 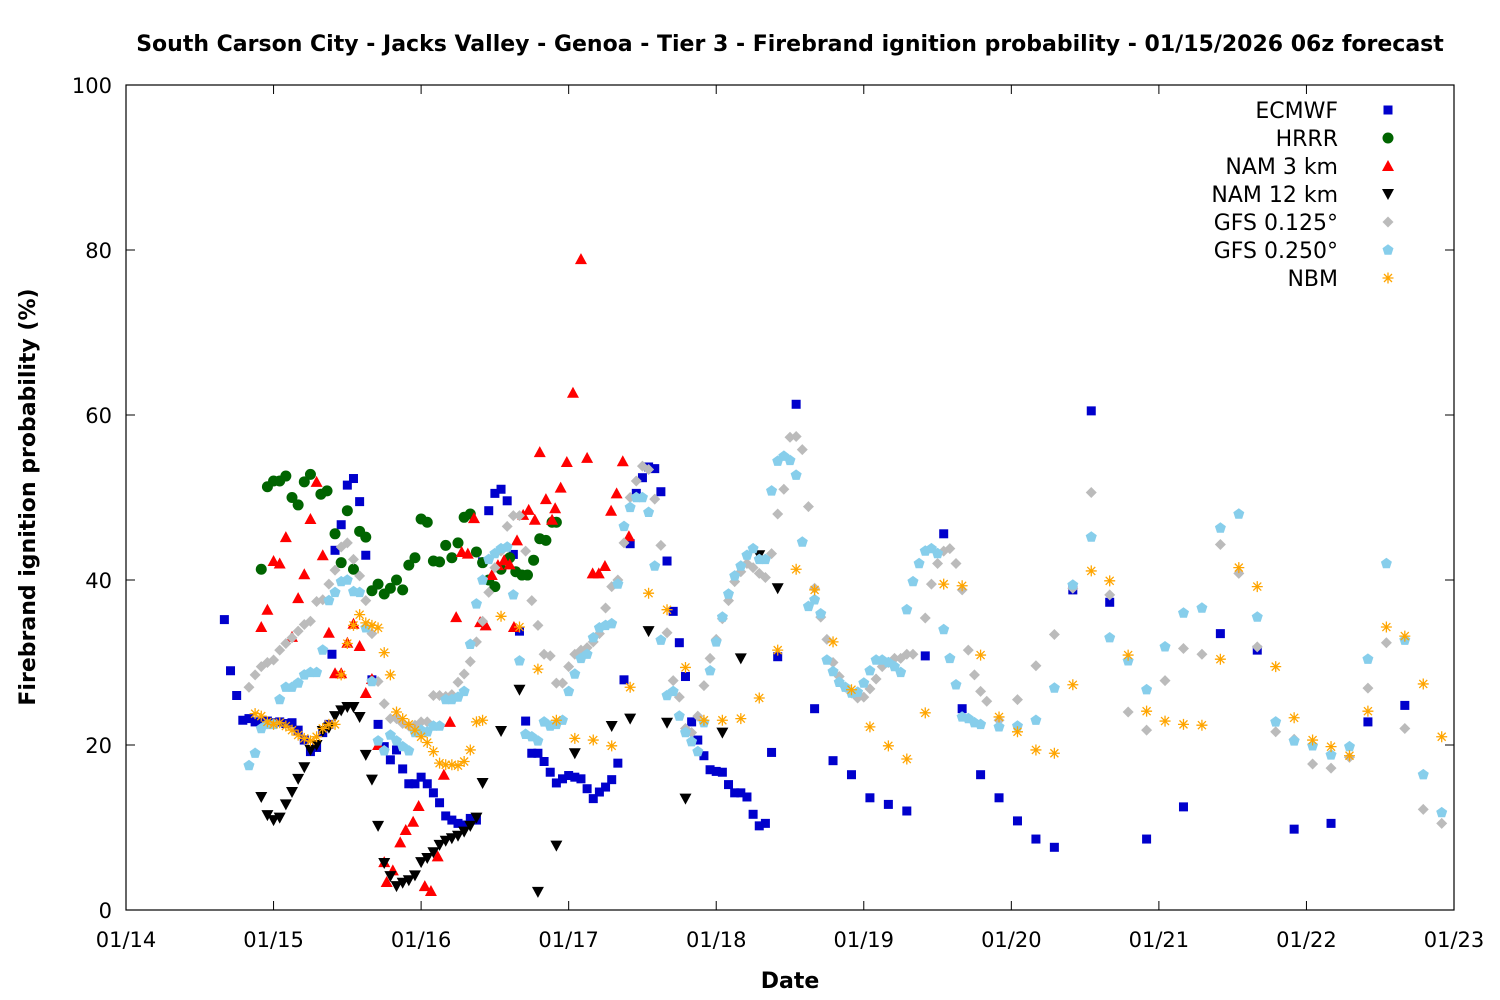 What do you see at coordinates (1011, 940) in the screenshot?
I see `x-tick-label: 01/20` at bounding box center [1011, 940].